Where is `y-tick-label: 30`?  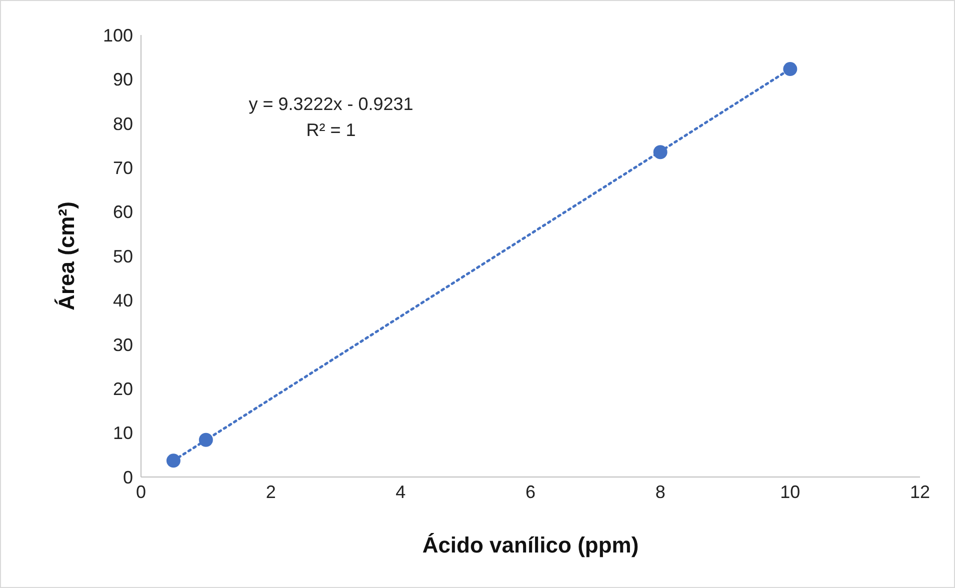 y-tick-label: 30 is located at coordinates (122, 344).